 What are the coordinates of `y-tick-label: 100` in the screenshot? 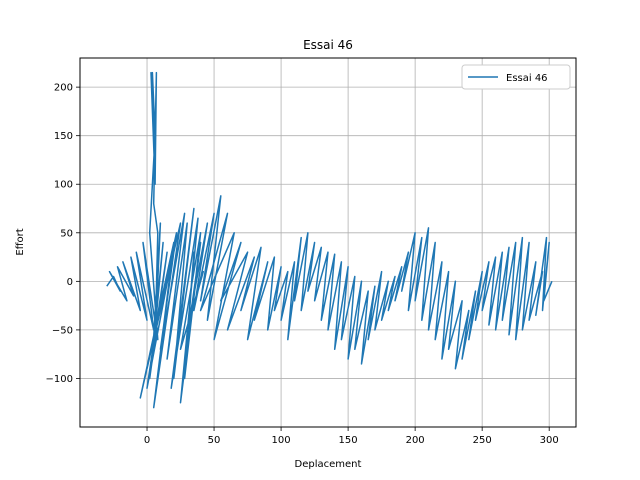 It's located at (63, 185).